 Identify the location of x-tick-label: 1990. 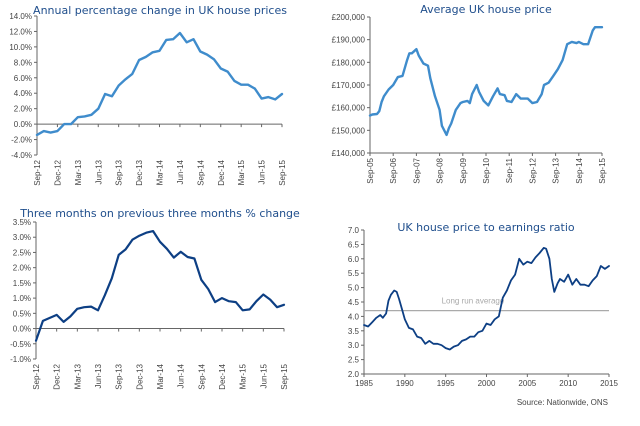
(405, 383).